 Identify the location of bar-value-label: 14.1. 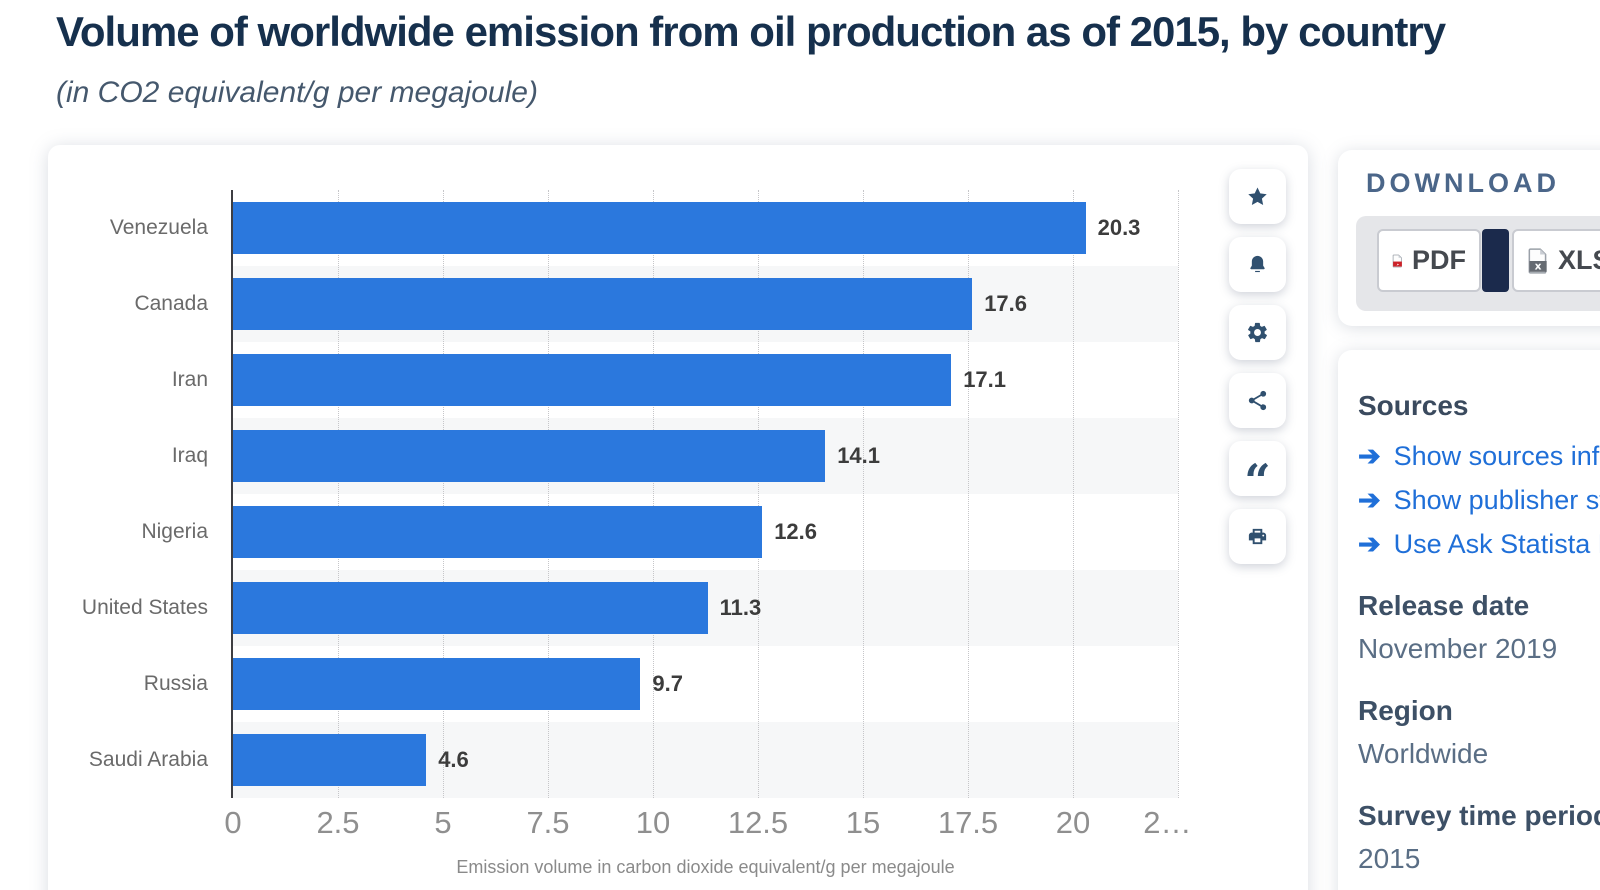
(859, 455).